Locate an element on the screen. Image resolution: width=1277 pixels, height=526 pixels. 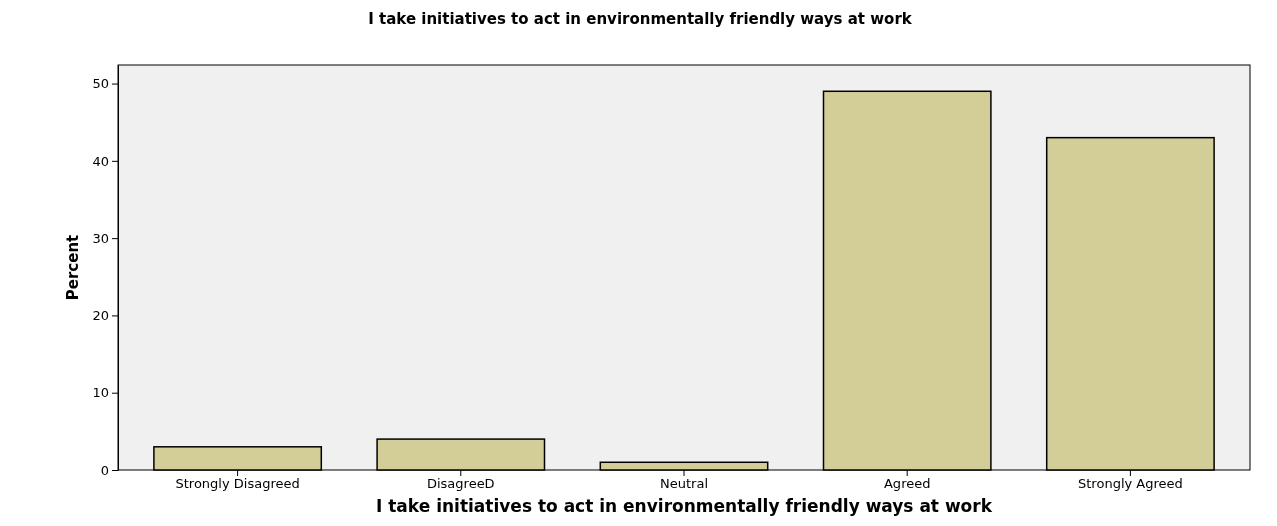
x-tick-label: Strongly Disagreed is located at coordinates (237, 484).